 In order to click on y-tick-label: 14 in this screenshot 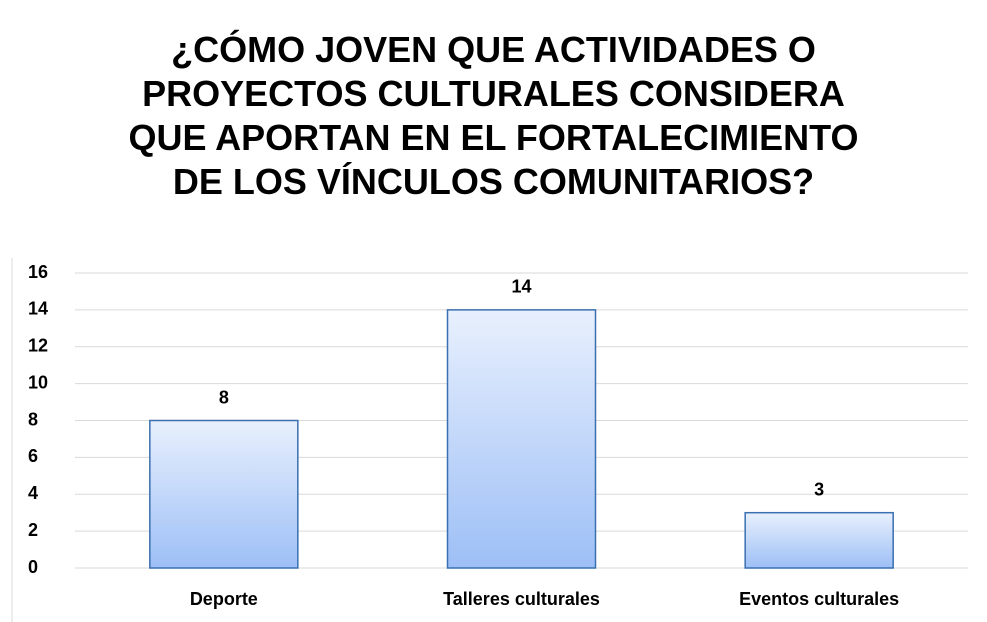, I will do `click(38, 309)`.